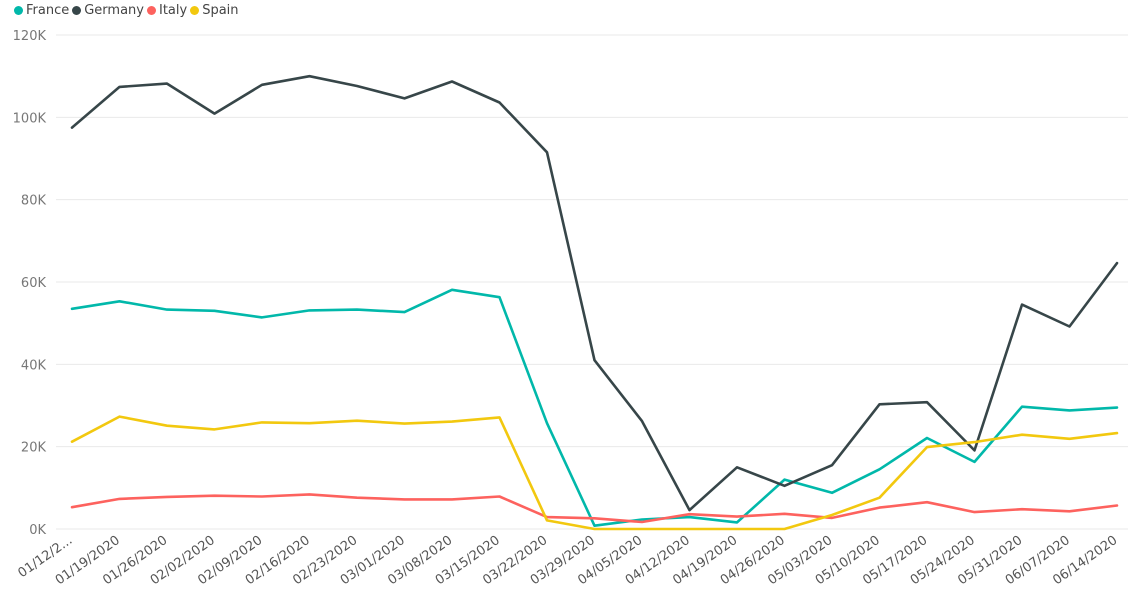 The height and width of the screenshot is (603, 1137). I want to click on series-line-italy, so click(594, 508).